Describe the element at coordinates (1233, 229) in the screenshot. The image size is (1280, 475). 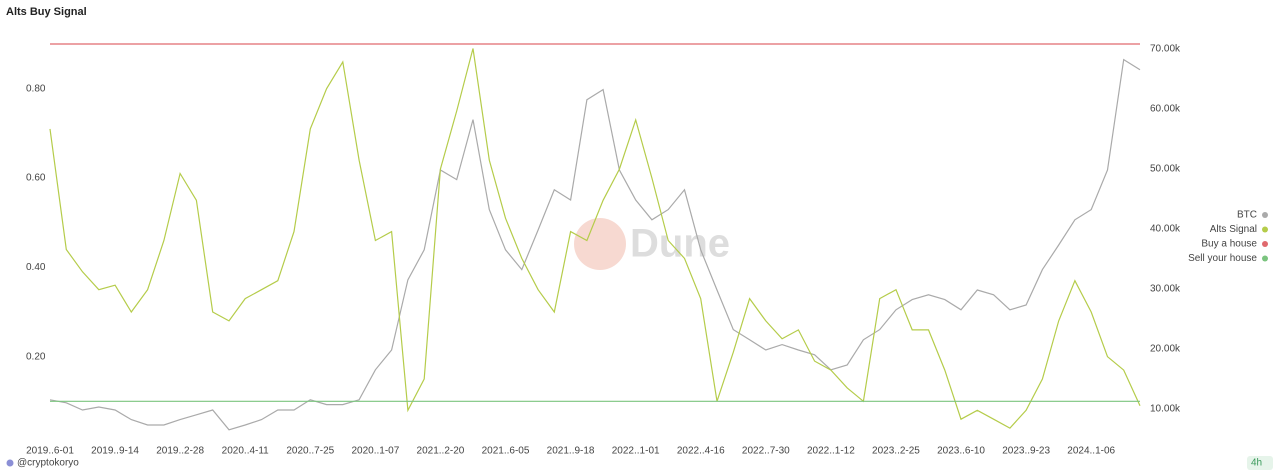
I see `legend-label: Alts Signal` at that location.